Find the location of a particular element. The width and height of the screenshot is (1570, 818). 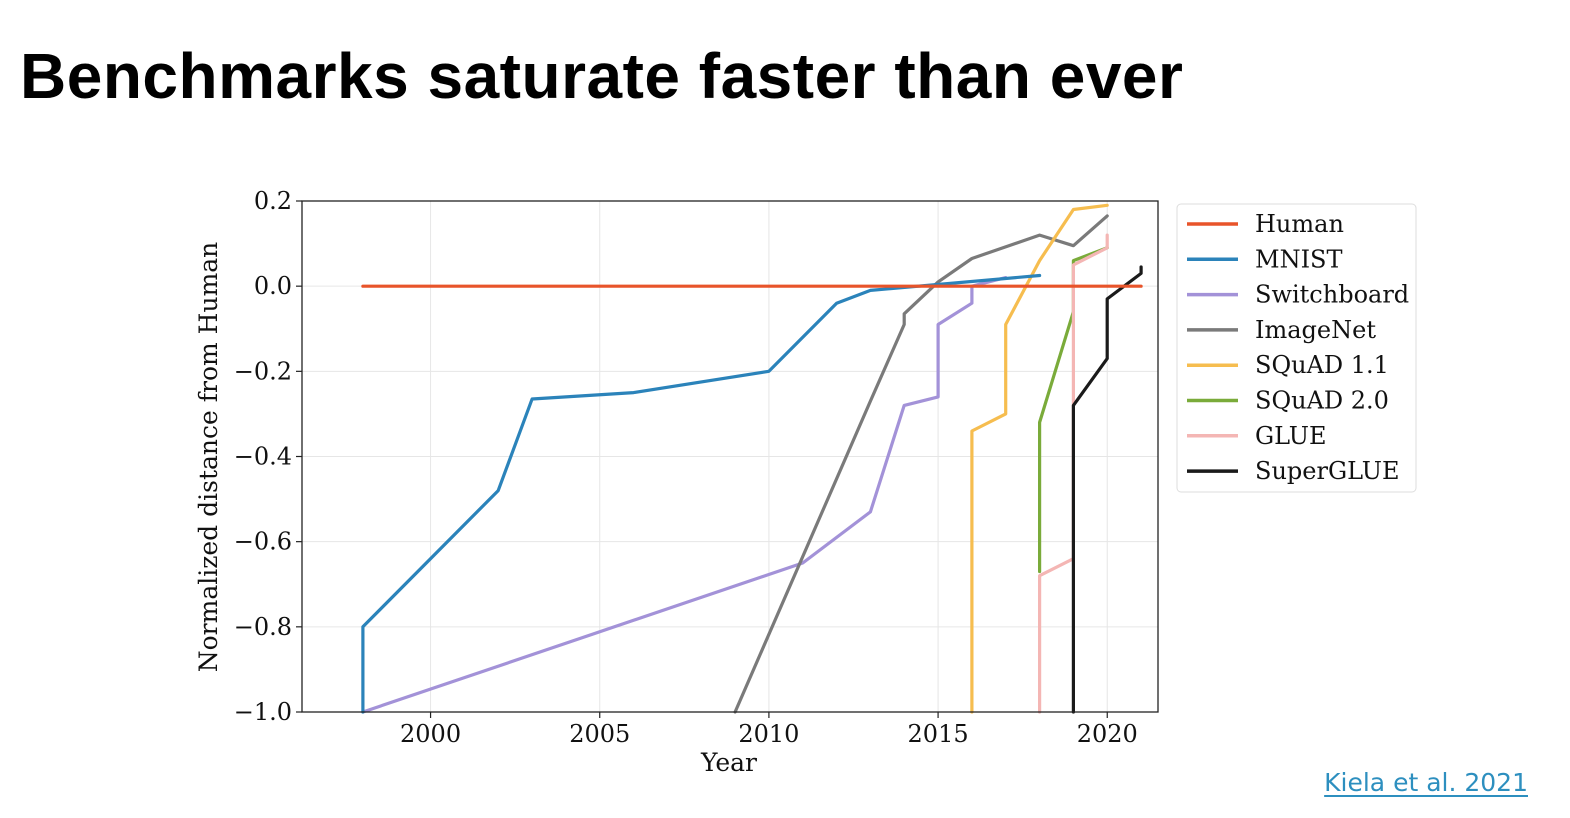

y-axis: 0.2 0.0 −0.2 −0.4 −0.6 −0.8 −1.0 is located at coordinates (268, 456).